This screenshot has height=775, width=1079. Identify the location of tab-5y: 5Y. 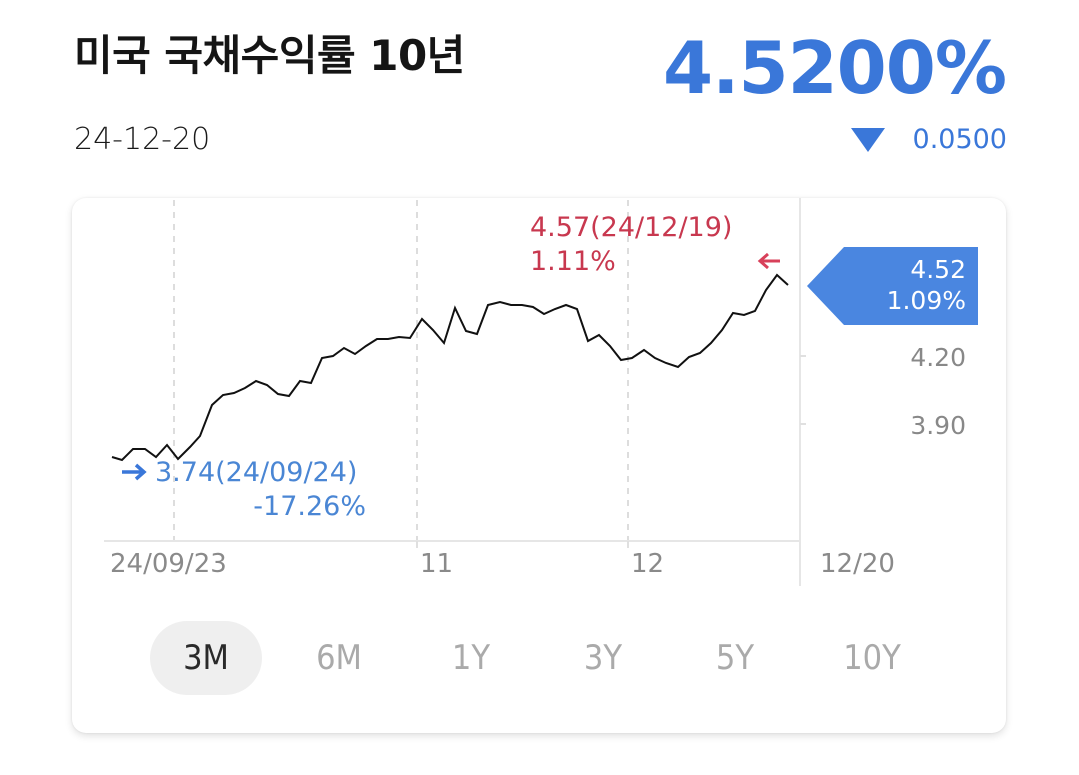
(735, 658).